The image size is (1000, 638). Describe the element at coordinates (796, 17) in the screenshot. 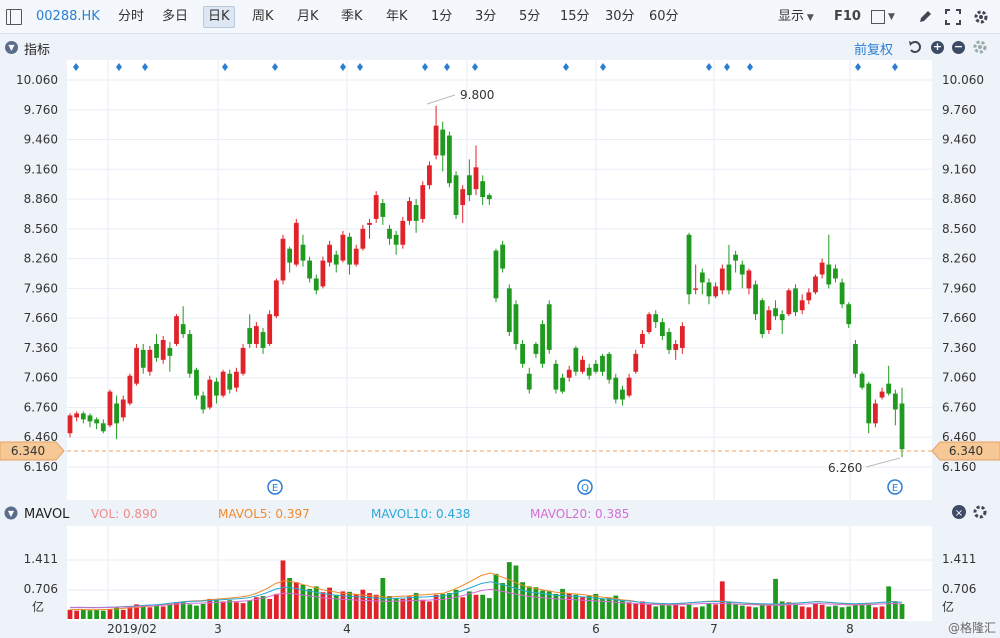

I see `display-menu: 显示 ▼` at that location.